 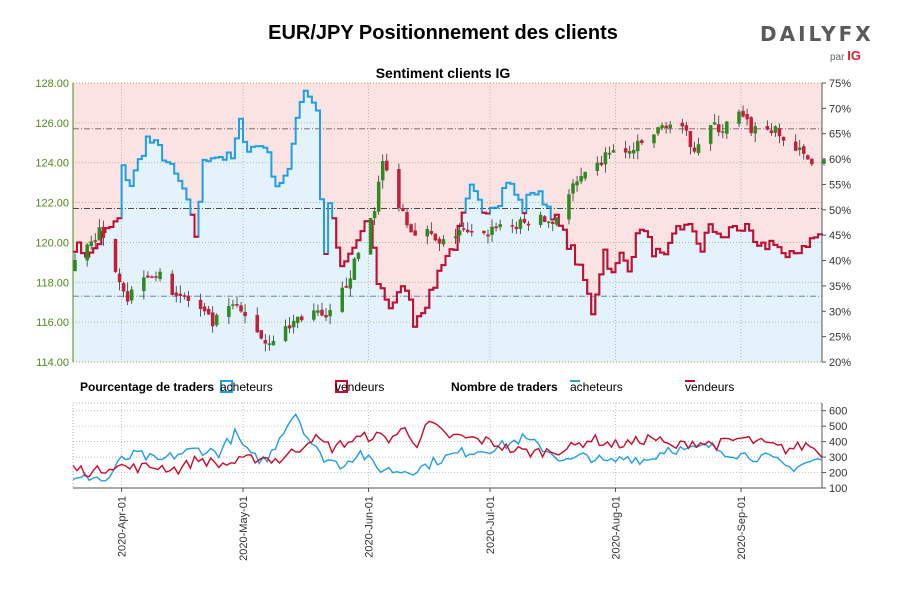 I want to click on right-tick-label: 45%, so click(x=840, y=236).